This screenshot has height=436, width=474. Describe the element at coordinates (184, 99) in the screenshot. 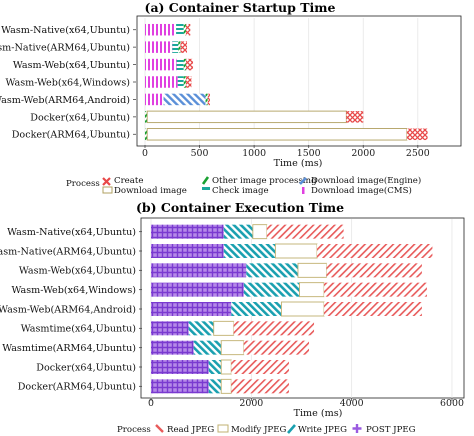

I see `bar-segment-download-image-engine` at that location.